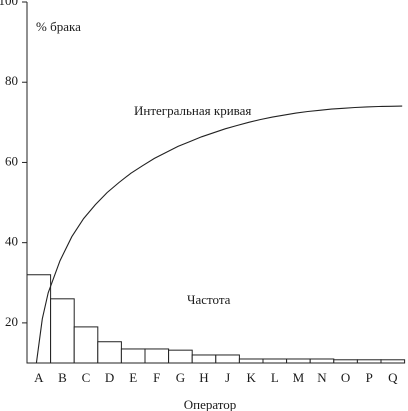  What do you see at coordinates (58, 26) in the screenshot?
I see `y-axis-title: % брака` at bounding box center [58, 26].